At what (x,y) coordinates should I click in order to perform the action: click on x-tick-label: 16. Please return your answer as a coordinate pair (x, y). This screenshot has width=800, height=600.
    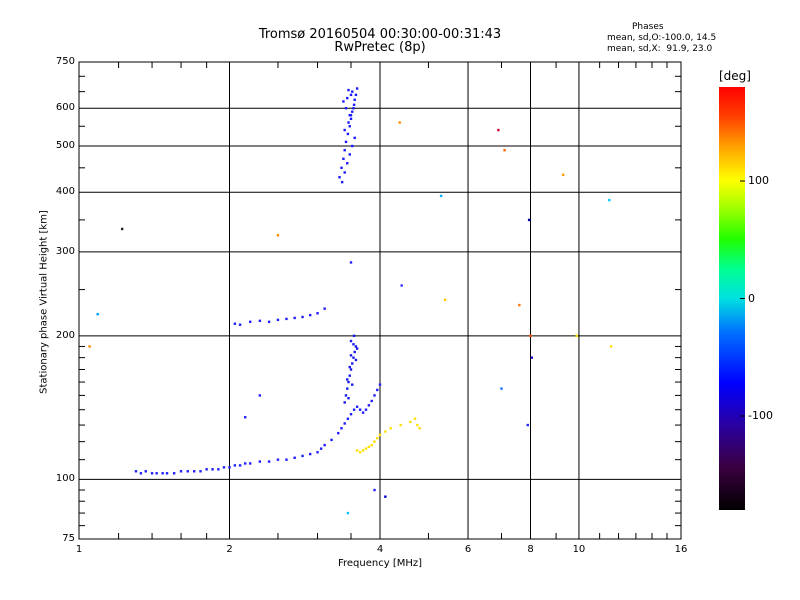
    Looking at the image, I should click on (681, 549).